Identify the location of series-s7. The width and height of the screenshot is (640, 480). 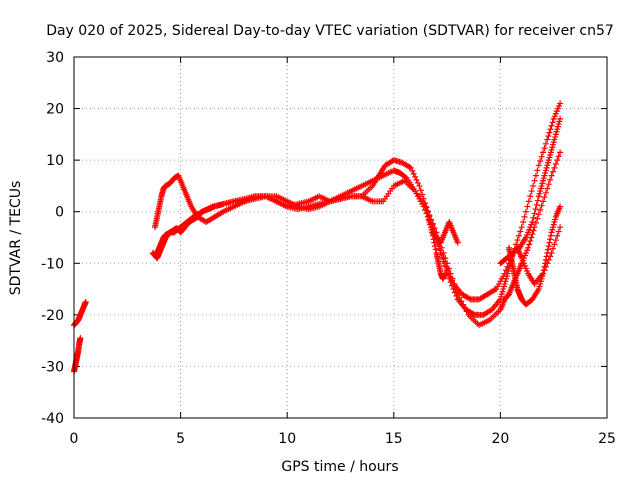
(534, 255).